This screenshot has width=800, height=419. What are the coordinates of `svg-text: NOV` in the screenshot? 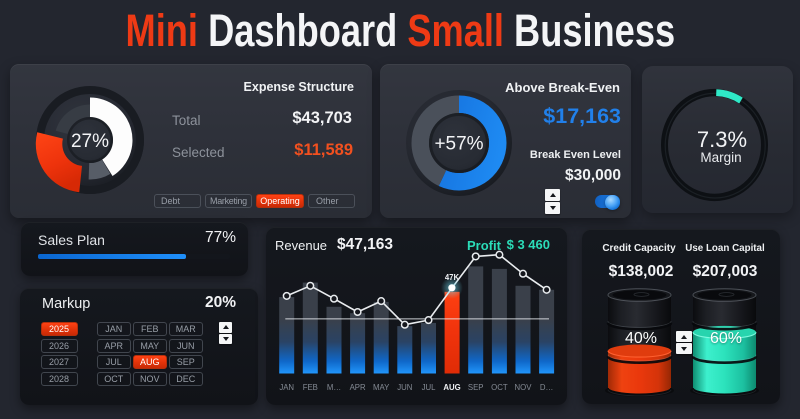 It's located at (524, 387).